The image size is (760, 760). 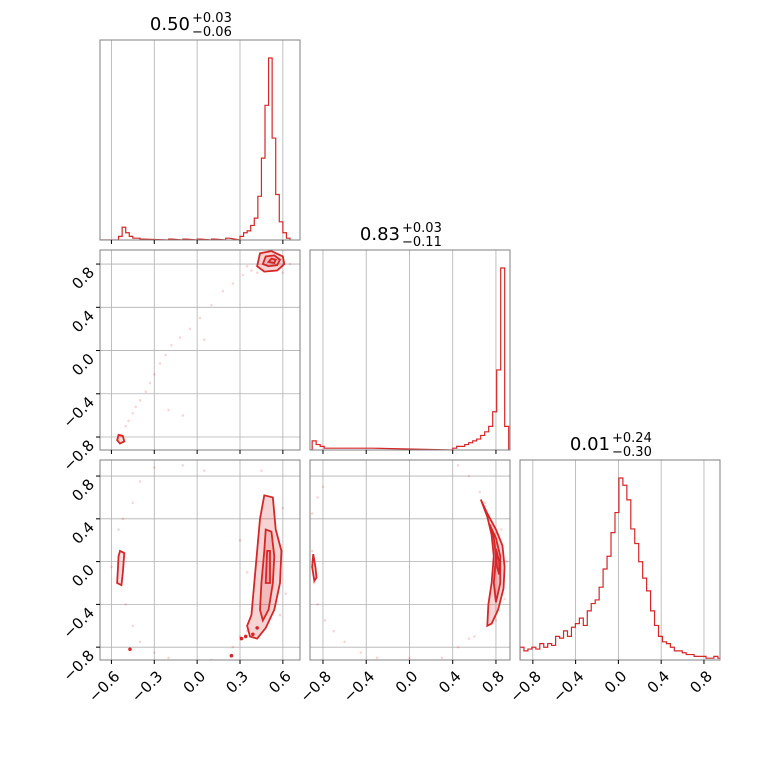 I want to click on joint-panel-1-frame, so click(x=200, y=560).